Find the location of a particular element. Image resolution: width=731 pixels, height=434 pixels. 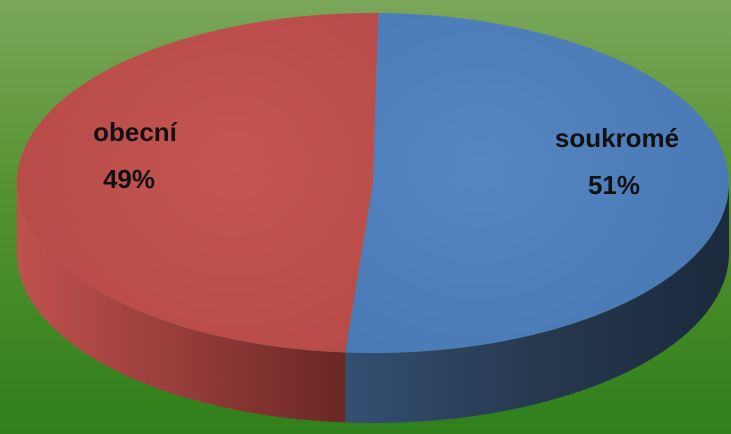

slice-value-soukrome: 51% is located at coordinates (614, 185).